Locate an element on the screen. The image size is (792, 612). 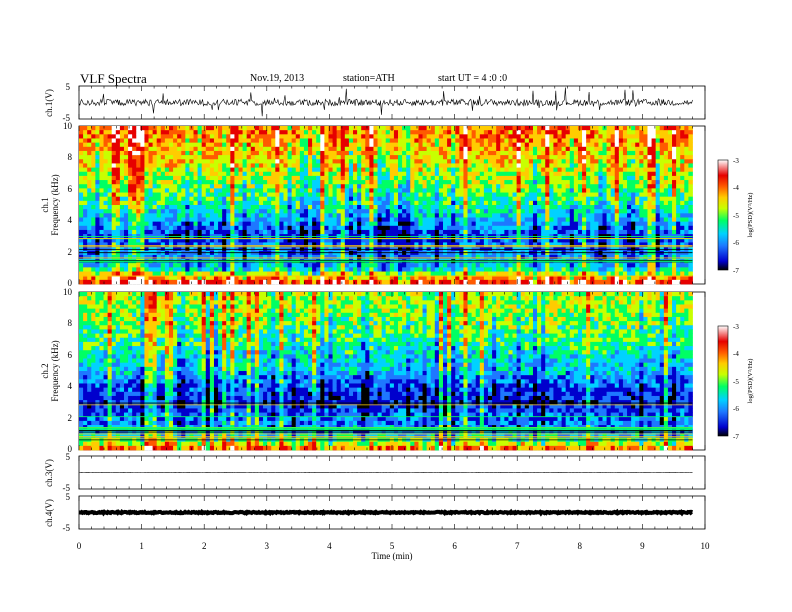
ch4-ylabel: ch.4(V) is located at coordinates (49, 513).